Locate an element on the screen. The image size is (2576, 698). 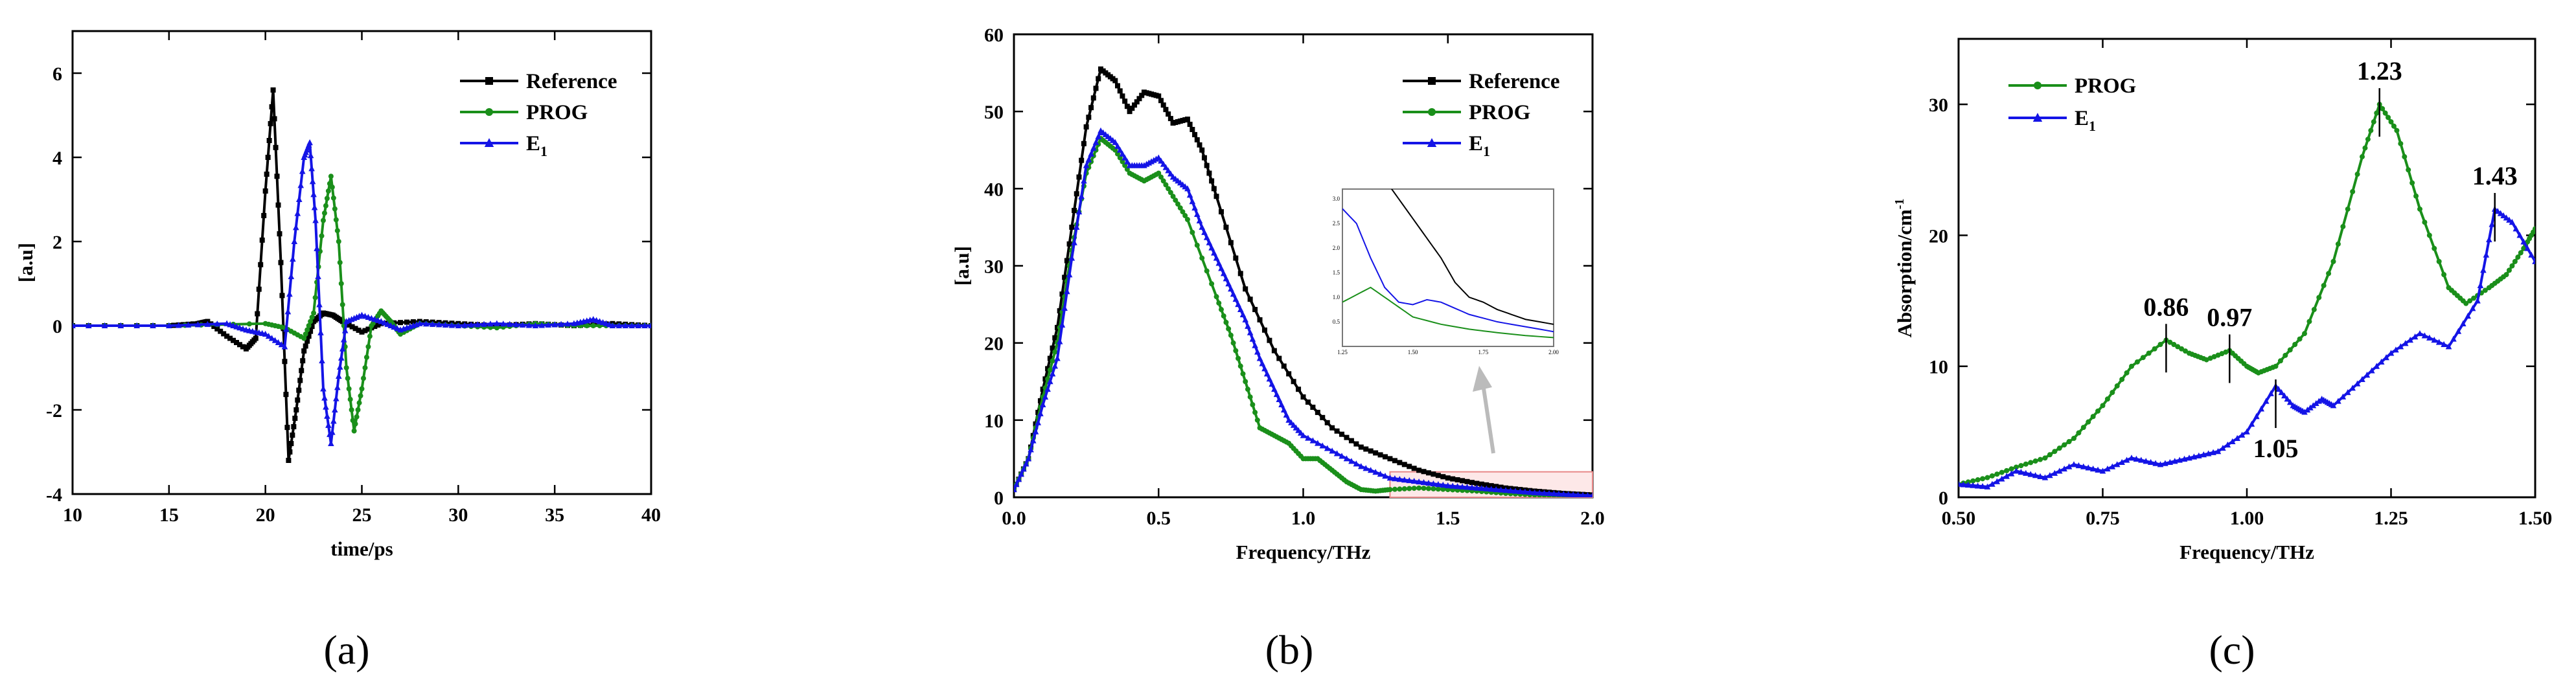
inset-chart: 1.25 1.50 1.75 2.00 0.5 1.0 1.5 2.0 2.5 3.0 is located at coordinates (1446, 321).